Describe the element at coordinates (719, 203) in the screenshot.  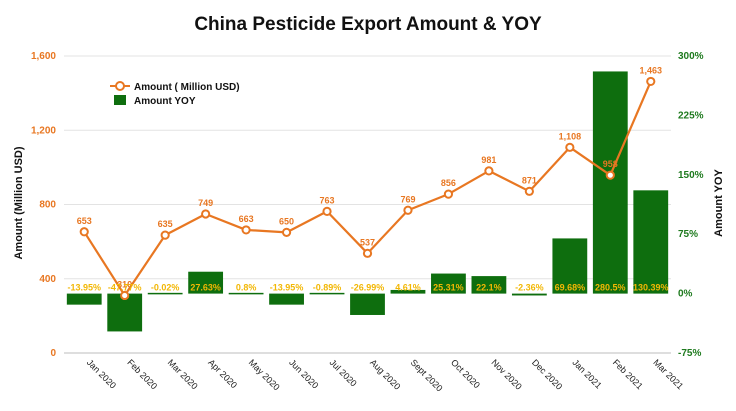
I see `right-axis-title: Amount YOY` at that location.